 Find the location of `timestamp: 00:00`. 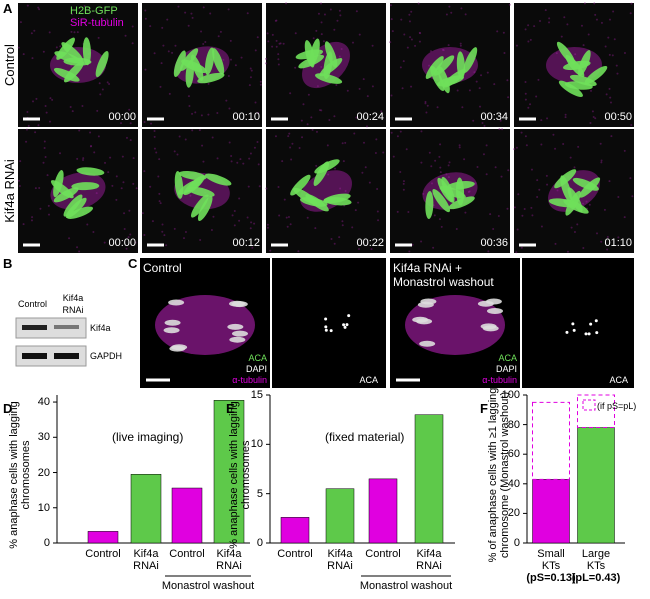

timestamp: 00:00 is located at coordinates (122, 117).